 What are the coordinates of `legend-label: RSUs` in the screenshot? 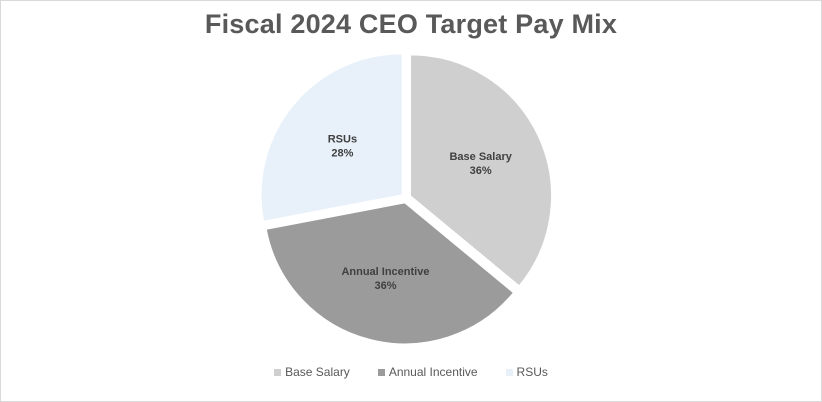 It's located at (532, 372).